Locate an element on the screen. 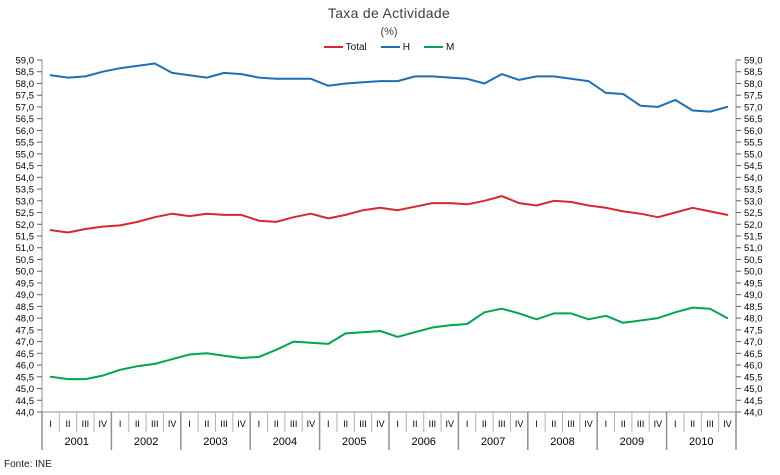 Image resolution: width=780 pixels, height=475 pixels. axis-tick-label: 58,0 is located at coordinates (25, 84).